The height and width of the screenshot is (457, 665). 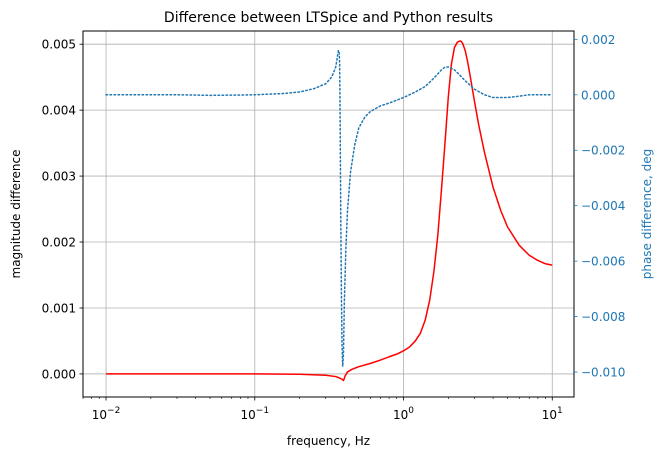 I want to click on y-right-tick-label: −0.002, so click(x=603, y=151).